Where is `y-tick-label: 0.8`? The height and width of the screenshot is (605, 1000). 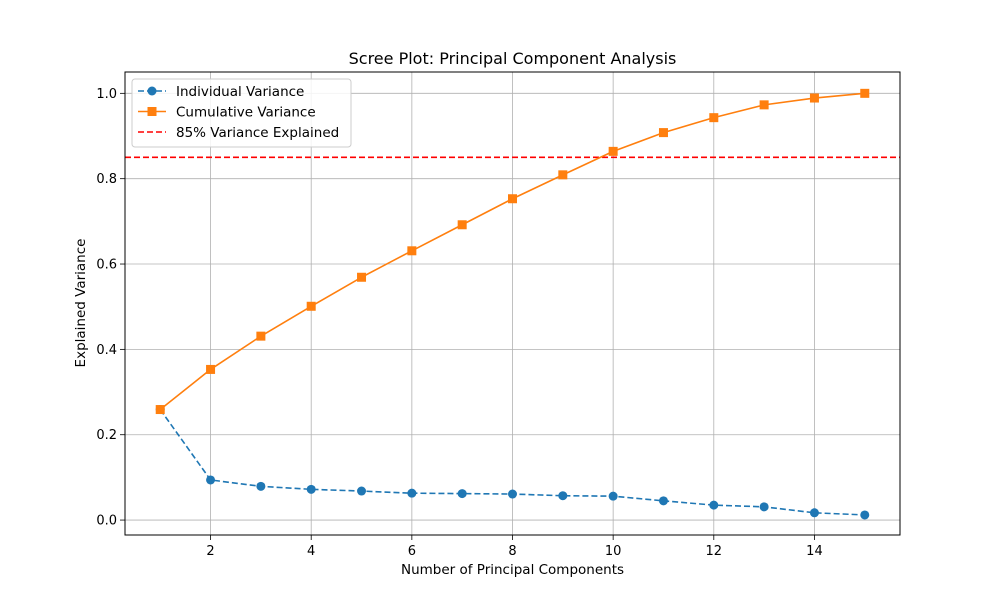 y-tick-label: 0.8 is located at coordinates (106, 179).